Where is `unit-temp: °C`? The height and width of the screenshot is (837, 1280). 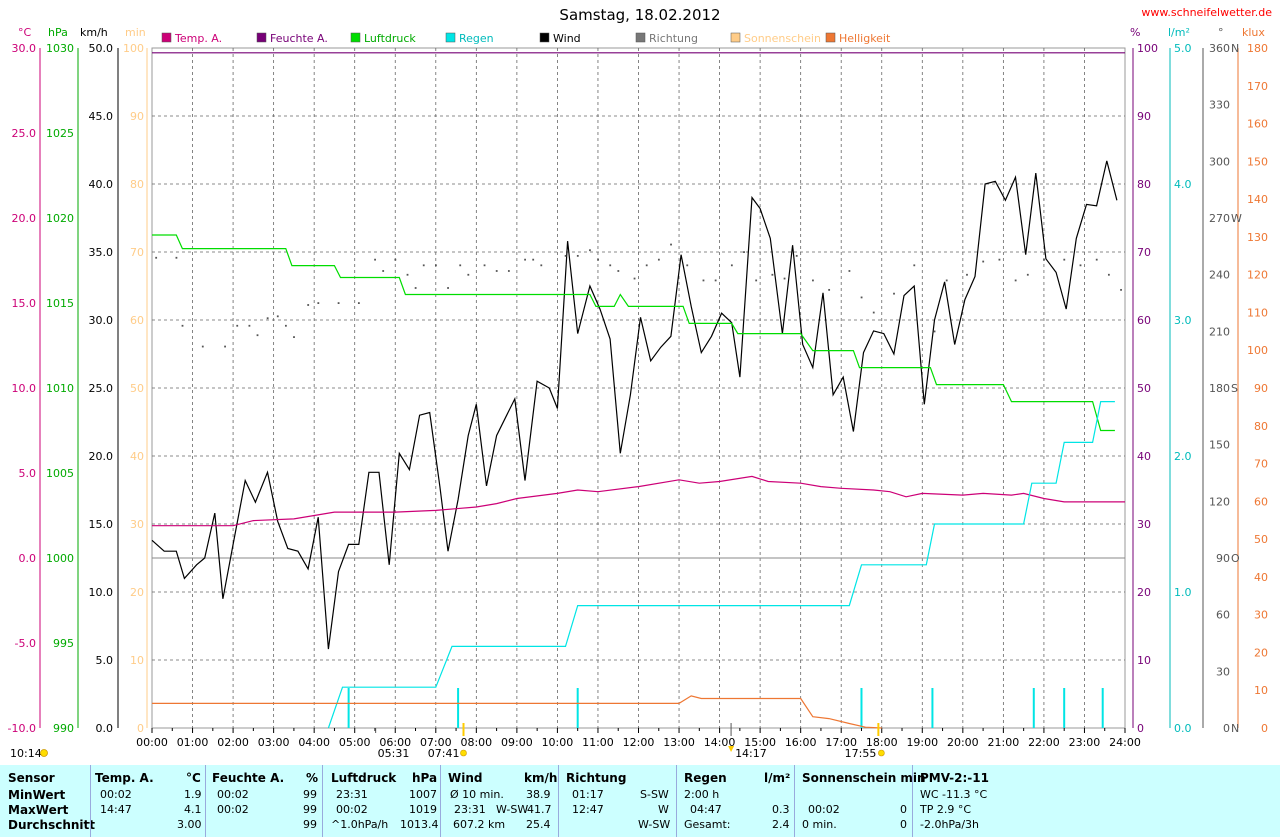 unit-temp: °C is located at coordinates (25, 32).